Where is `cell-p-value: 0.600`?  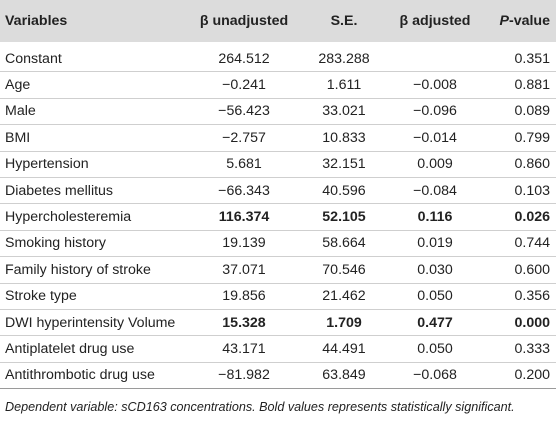 cell-p-value: 0.600 is located at coordinates (519, 270).